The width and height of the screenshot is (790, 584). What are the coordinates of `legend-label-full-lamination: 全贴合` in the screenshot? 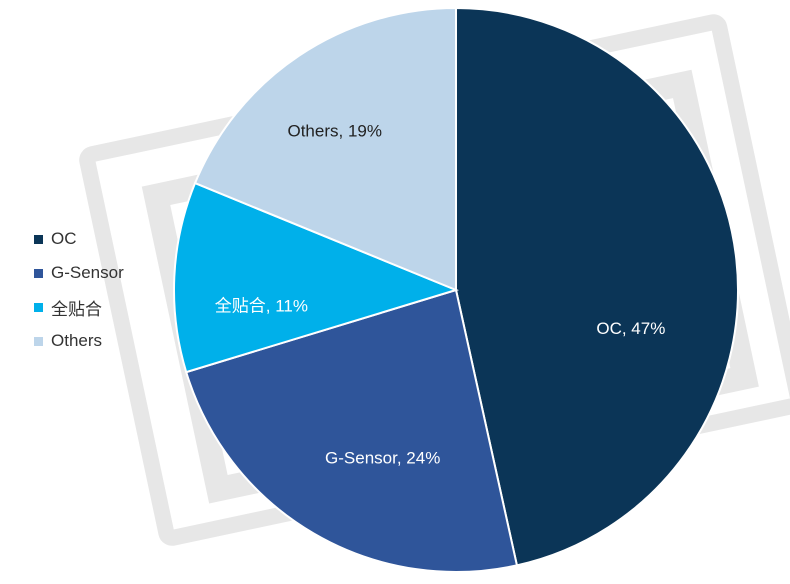 It's located at (76, 309).